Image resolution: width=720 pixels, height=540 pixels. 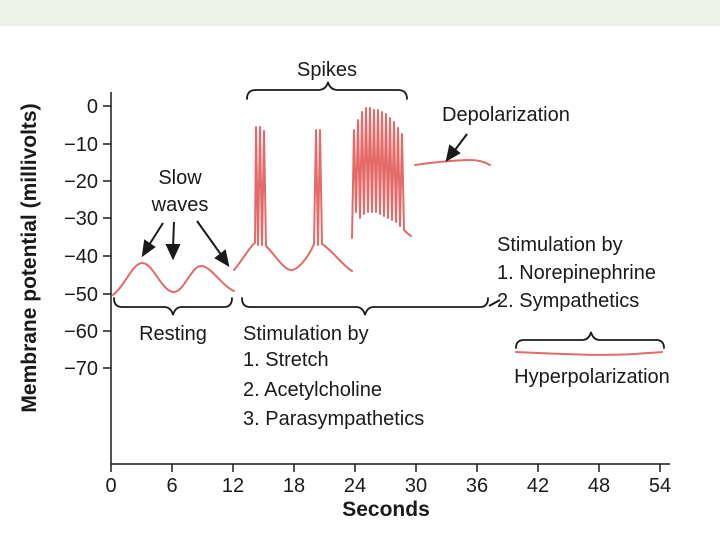 What do you see at coordinates (388, 486) in the screenshot?
I see `x-tick-labels: 0 6 12 18 24 30 36 42 48 54` at bounding box center [388, 486].